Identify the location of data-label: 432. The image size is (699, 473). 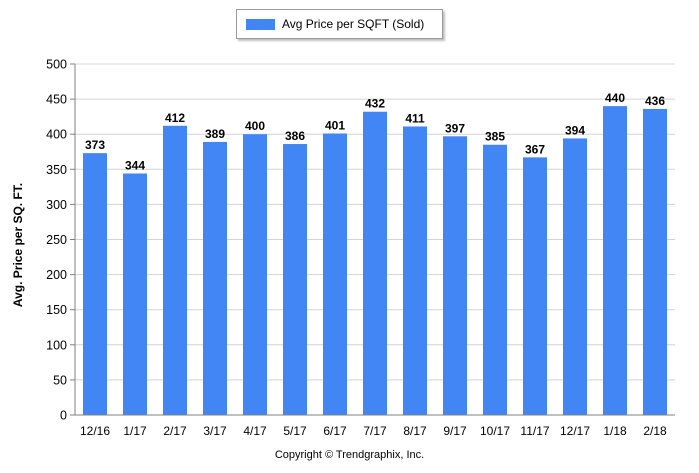
(375, 104).